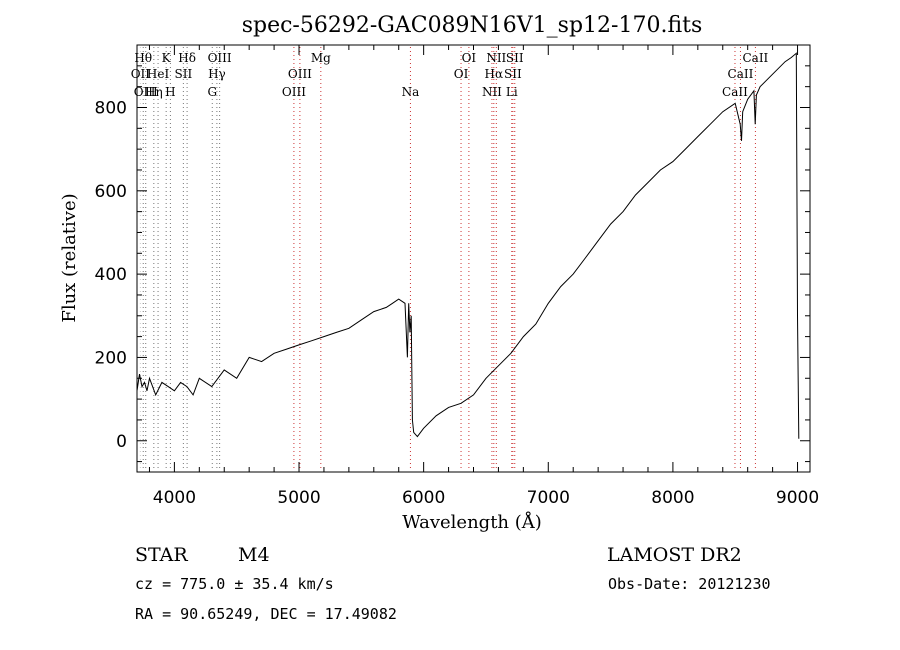 This screenshot has width=900, height=650. What do you see at coordinates (254, 555) in the screenshot?
I see `object-subclass: M4` at bounding box center [254, 555].